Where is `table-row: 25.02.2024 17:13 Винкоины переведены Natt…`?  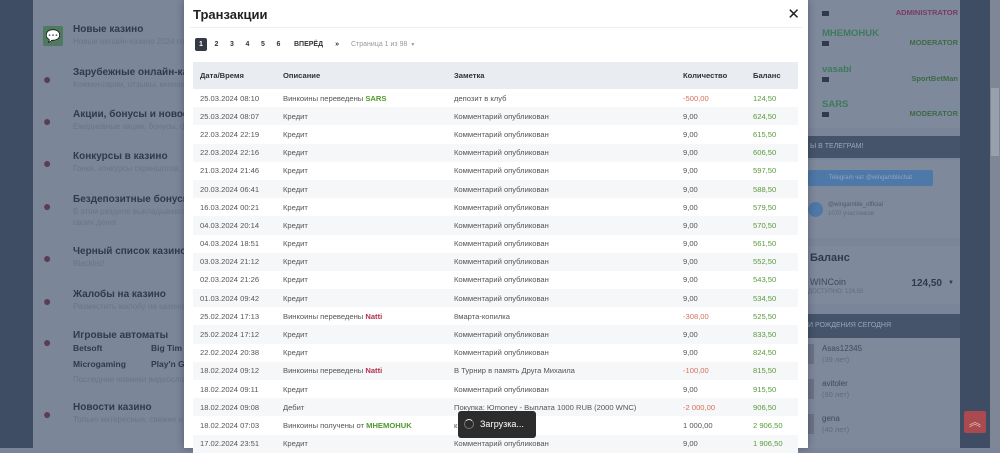 table-row: 25.02.2024 17:13 Винкоины переведены Natt… is located at coordinates (495, 316).